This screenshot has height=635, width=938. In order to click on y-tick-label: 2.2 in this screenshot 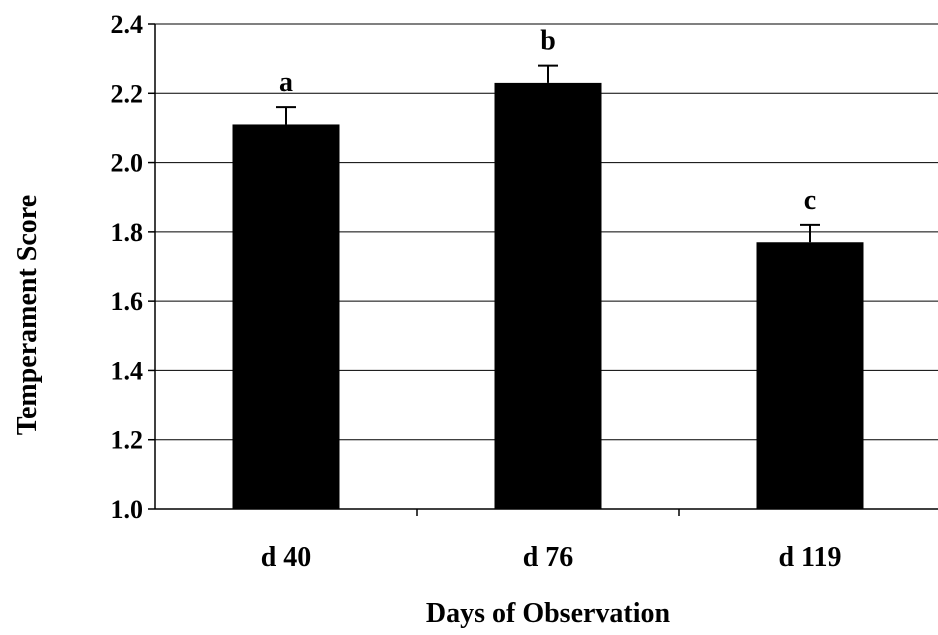, I will do `click(127, 93)`.